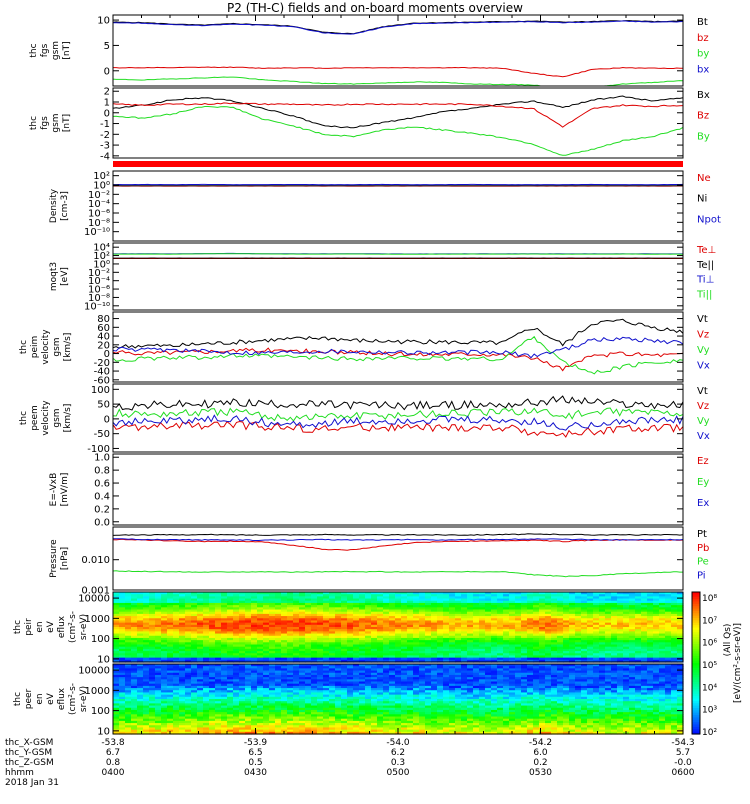 The image size is (750, 804). I want to click on legend-bz: Bz, so click(703, 116).